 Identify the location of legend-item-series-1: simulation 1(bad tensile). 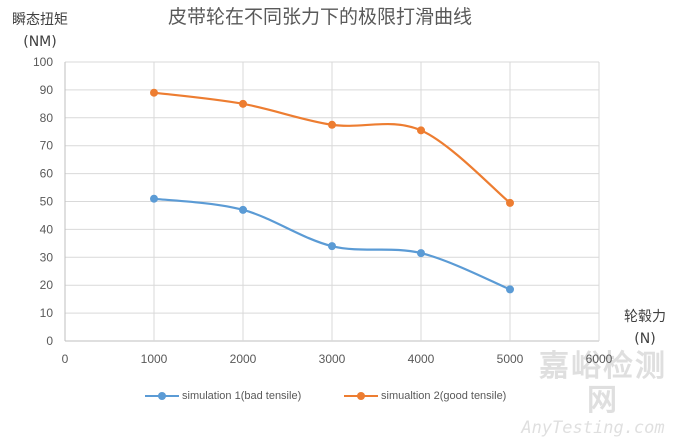
(223, 396).